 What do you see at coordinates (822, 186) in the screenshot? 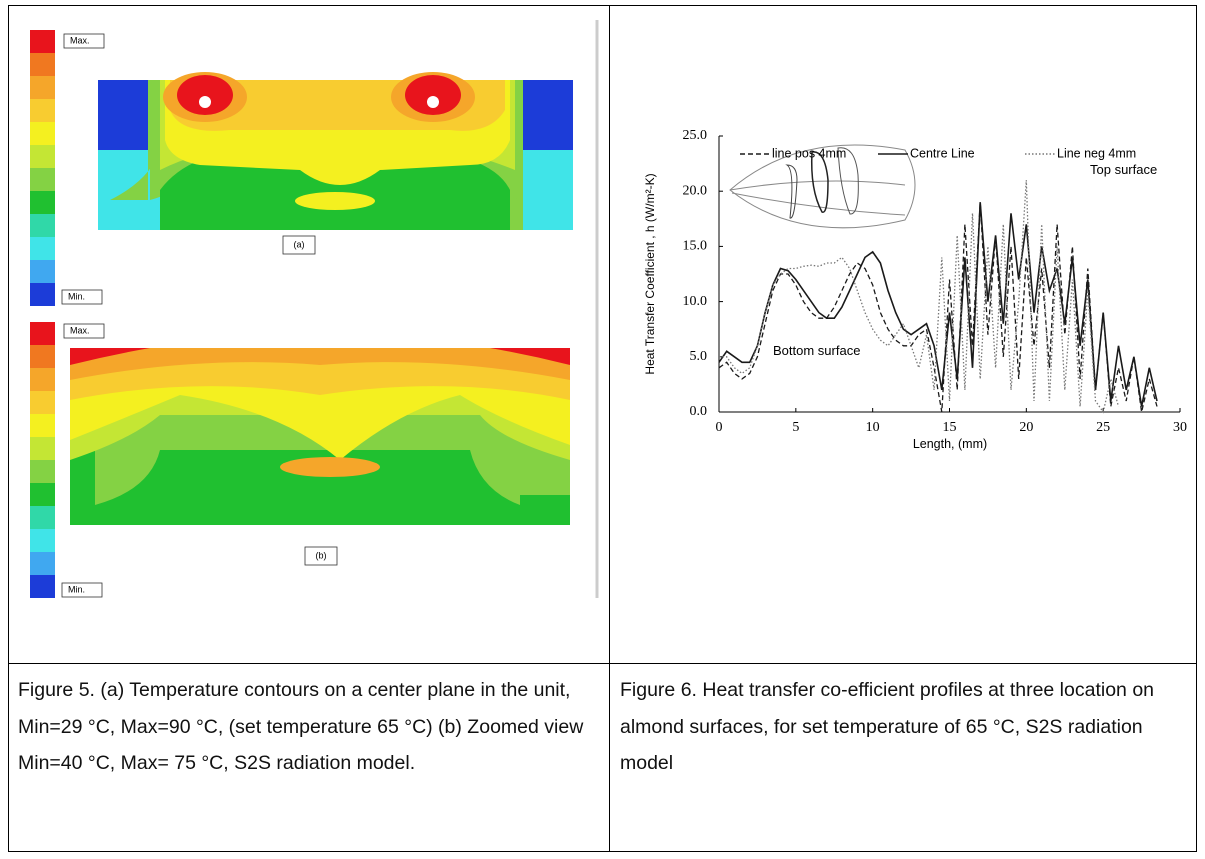
I see `almond-sketch` at bounding box center [822, 186].